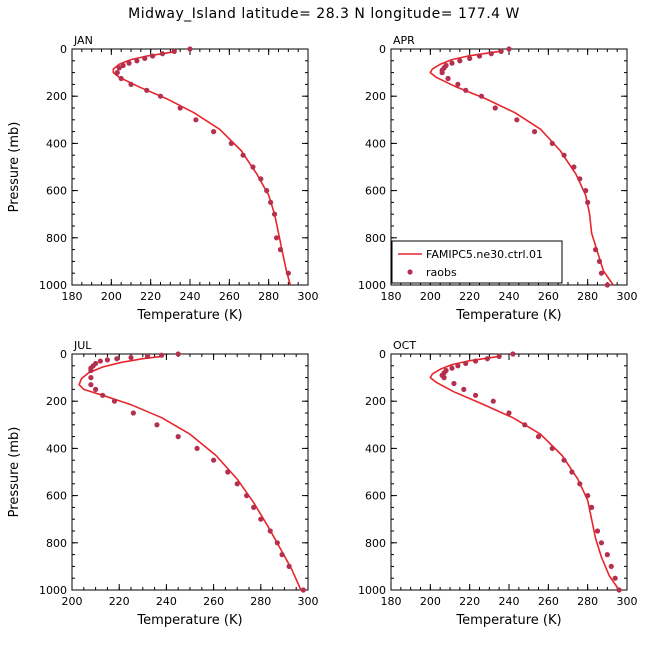 The image size is (648, 649). Describe the element at coordinates (484, 254) in the screenshot. I see `legend-label-model: FAMIPC5.ne30.ctrl.01` at that location.